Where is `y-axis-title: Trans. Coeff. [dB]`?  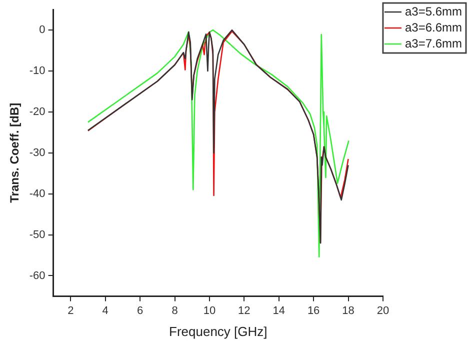
y-axis-title: Trans. Coeff. [dB] is located at coordinates (15, 152).